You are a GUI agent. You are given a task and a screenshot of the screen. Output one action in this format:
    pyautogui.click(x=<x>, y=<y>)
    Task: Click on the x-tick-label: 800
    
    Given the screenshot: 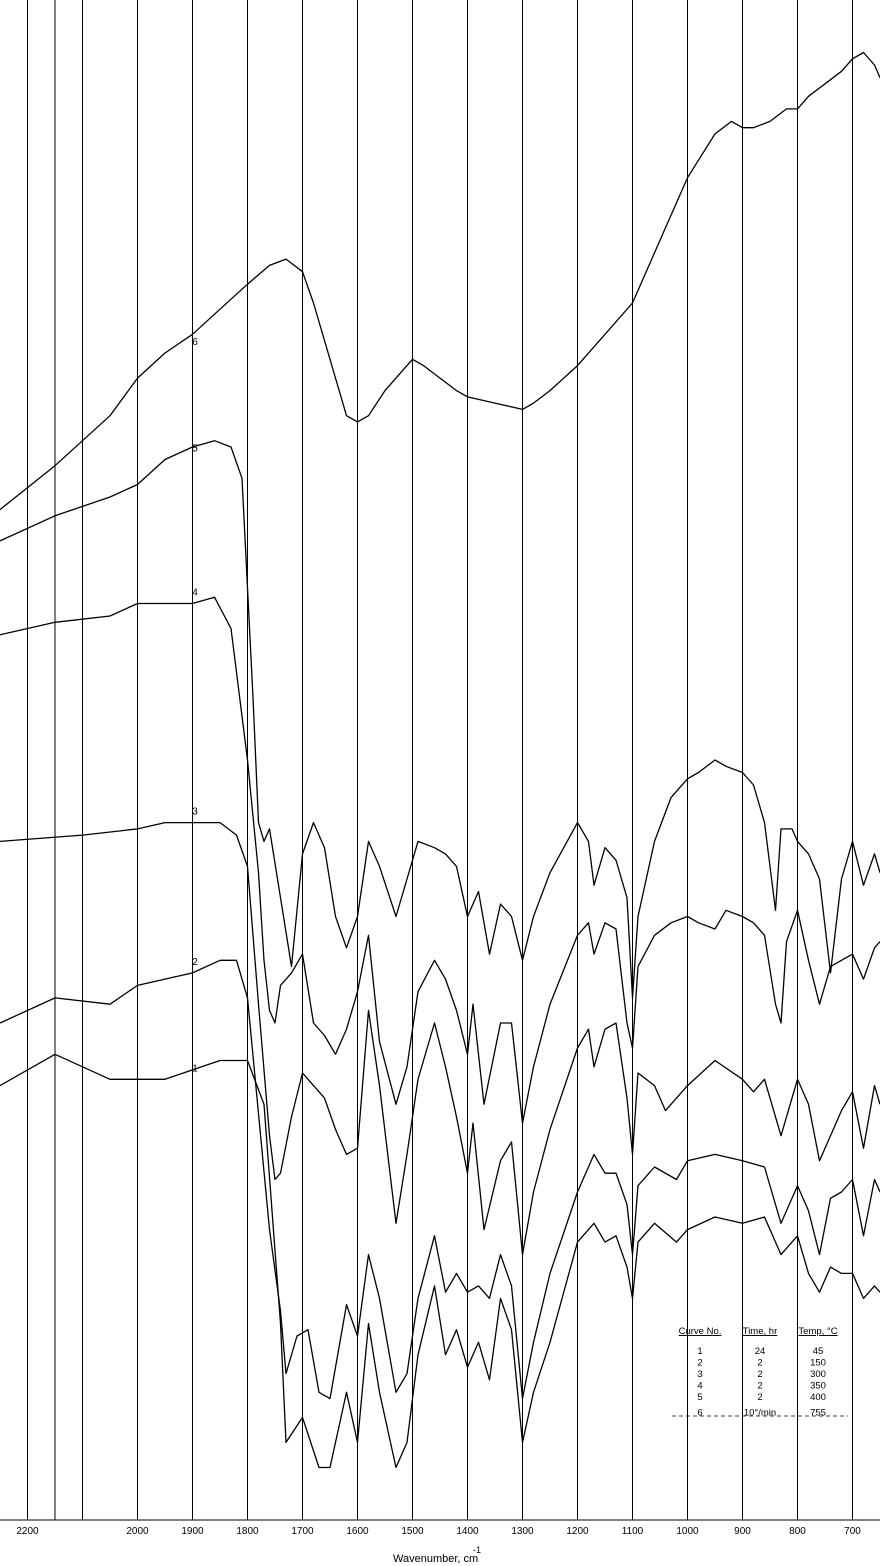 What is the action you would take?
    pyautogui.click(x=797, y=1531)
    